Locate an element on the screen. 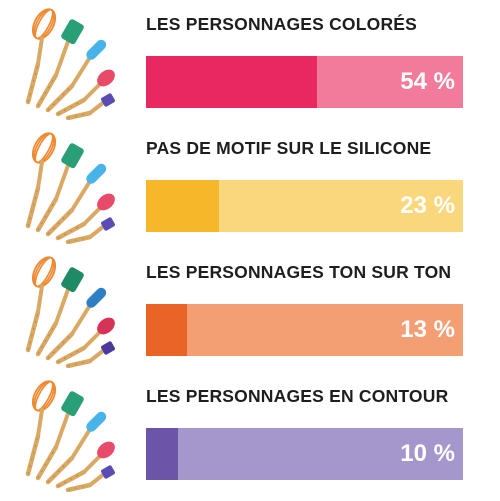 Image resolution: width=500 pixels, height=501 pixels. category-label: PAS DE MOTIF SUR LE SILICONE is located at coordinates (289, 148).